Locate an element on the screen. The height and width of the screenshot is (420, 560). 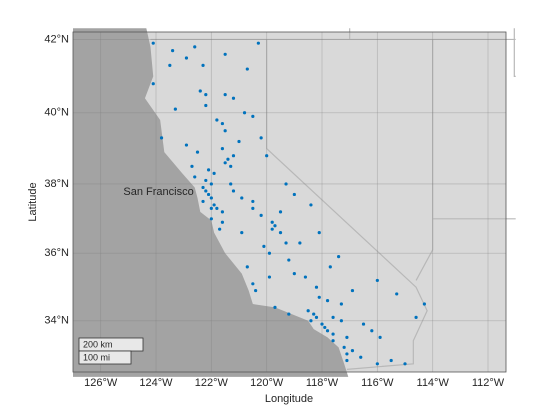
x-tick-label: 124°W is located at coordinates (156, 383).